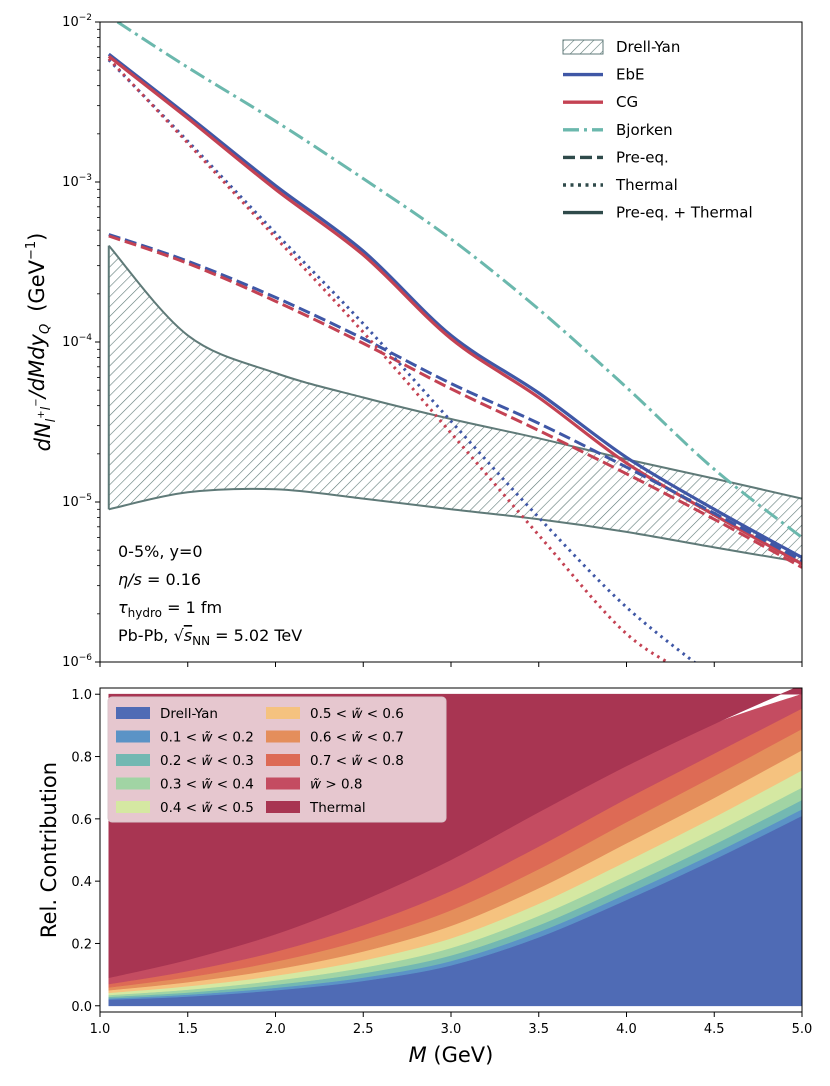  What do you see at coordinates (357, 761) in the screenshot?
I see `bottom-legend-label: 0.7 < w̃ < 0.8` at bounding box center [357, 761].